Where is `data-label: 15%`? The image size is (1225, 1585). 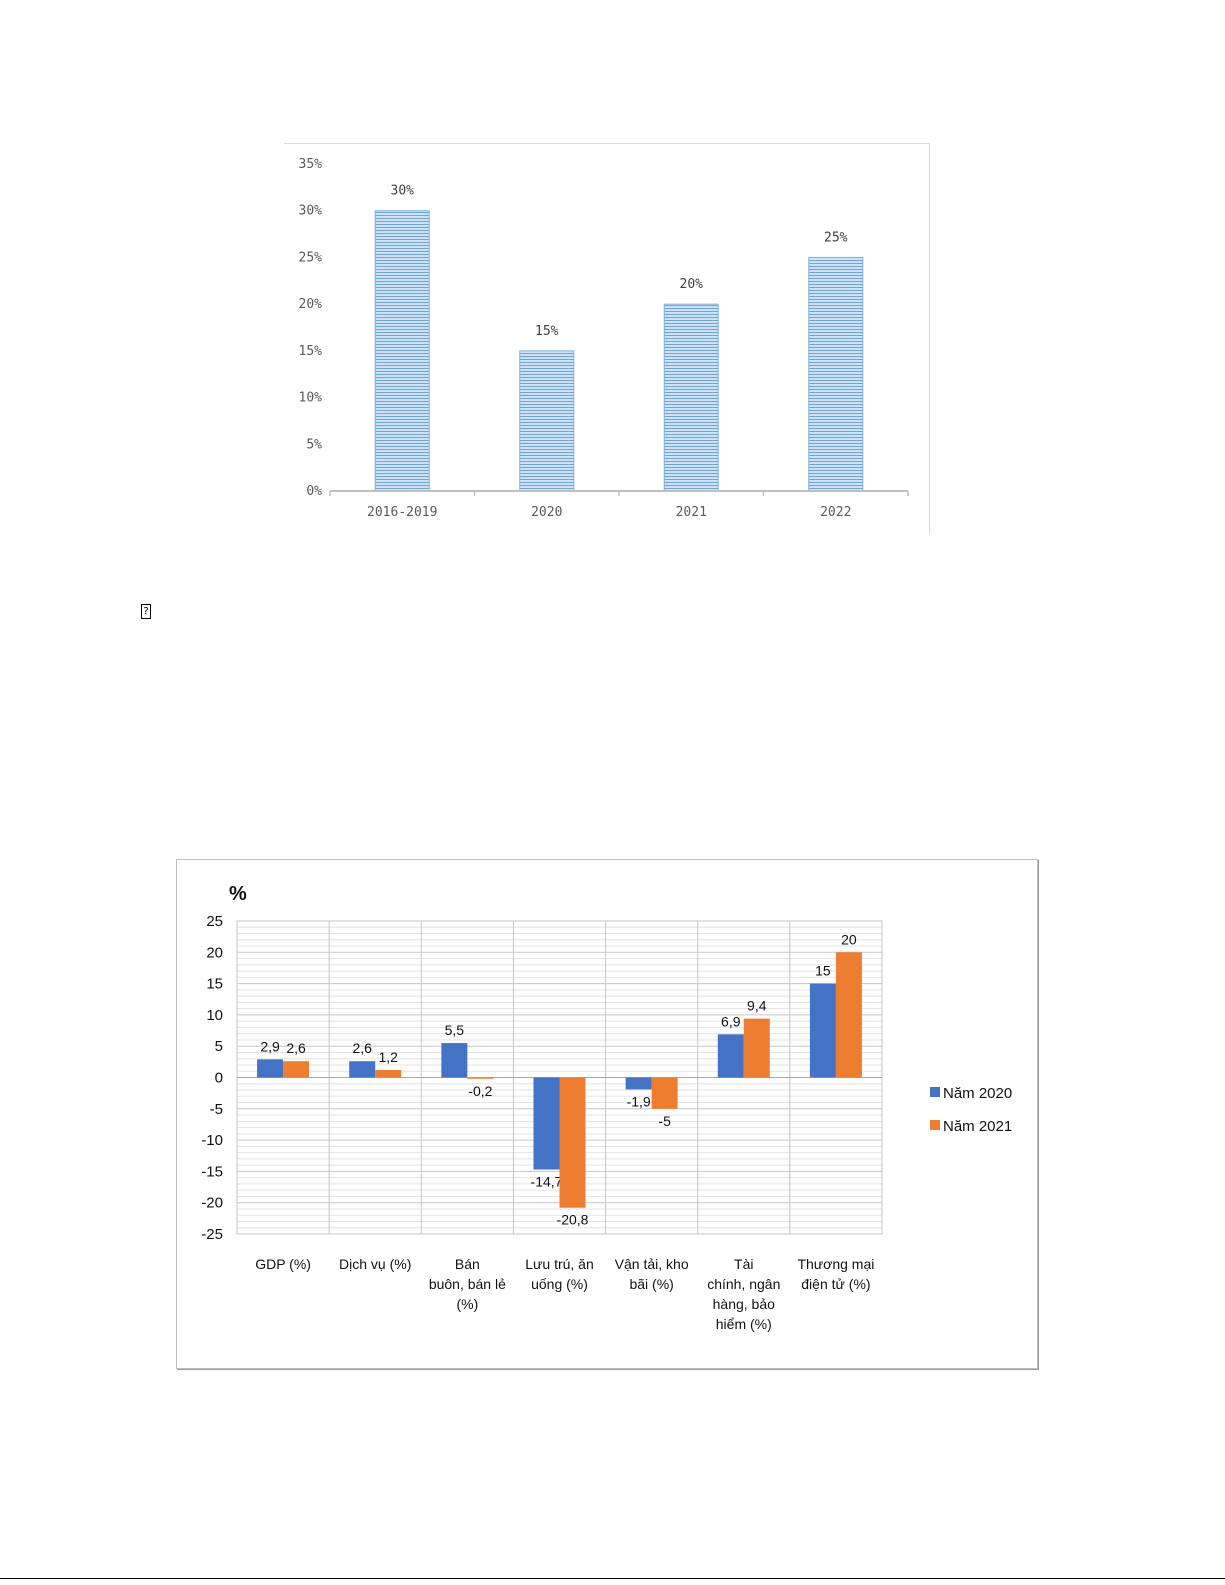 data-label: 15% is located at coordinates (547, 331).